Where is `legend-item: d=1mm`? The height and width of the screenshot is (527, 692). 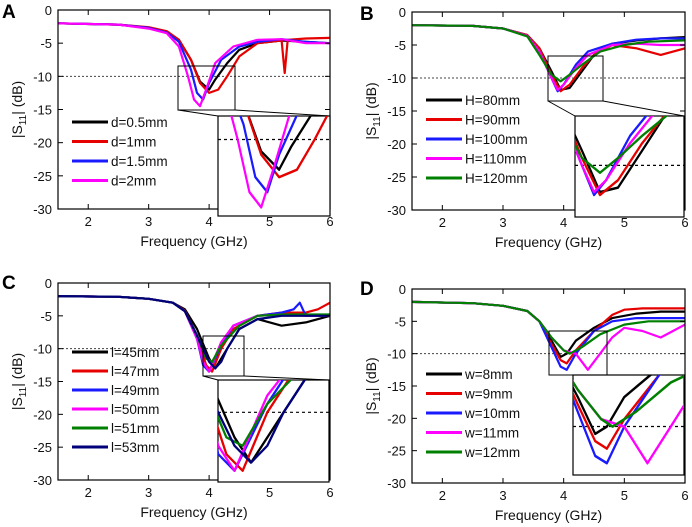
legend-item: d=1mm is located at coordinates (114, 142).